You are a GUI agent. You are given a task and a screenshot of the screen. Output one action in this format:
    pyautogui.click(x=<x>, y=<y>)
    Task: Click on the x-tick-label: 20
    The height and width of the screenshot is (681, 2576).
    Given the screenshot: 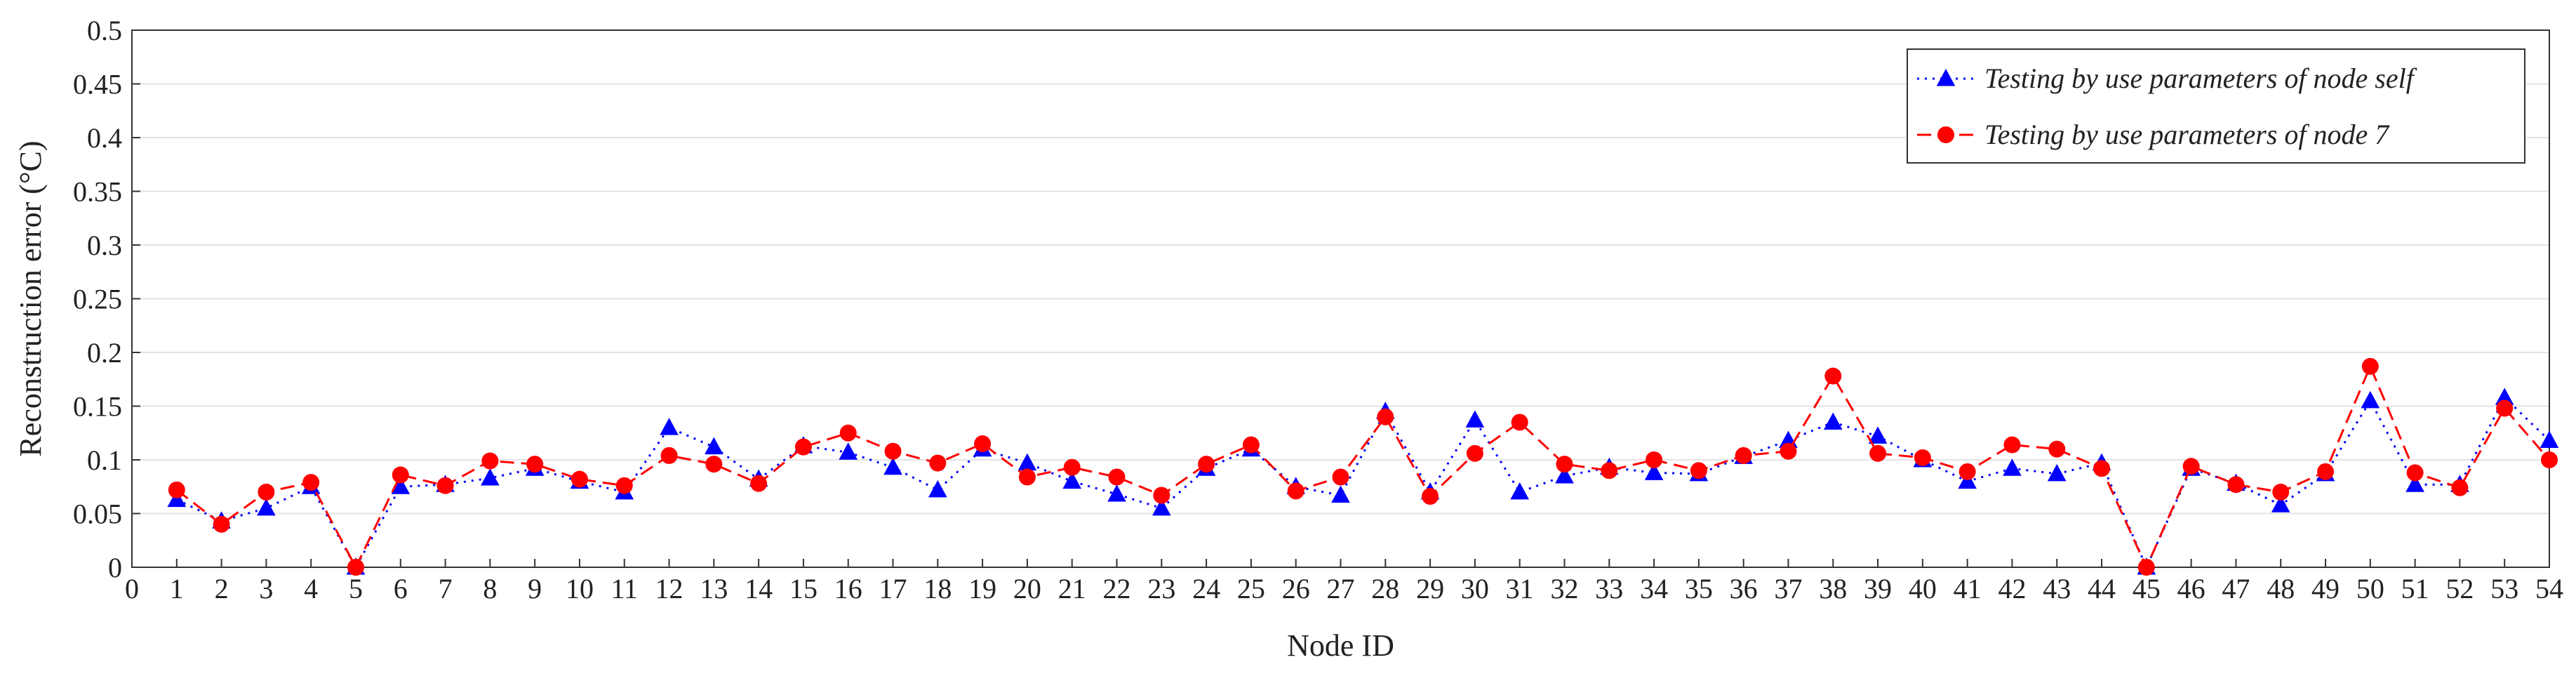 What is the action you would take?
    pyautogui.click(x=1027, y=588)
    